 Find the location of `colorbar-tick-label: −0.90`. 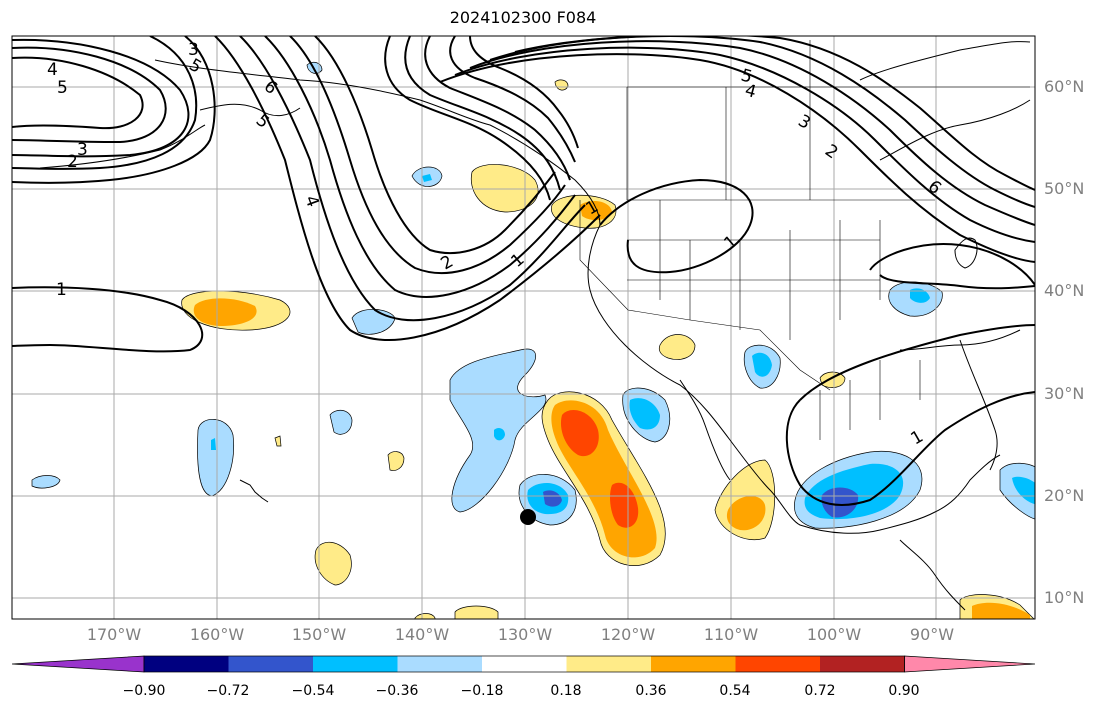

colorbar-tick-label: −0.90 is located at coordinates (144, 691).